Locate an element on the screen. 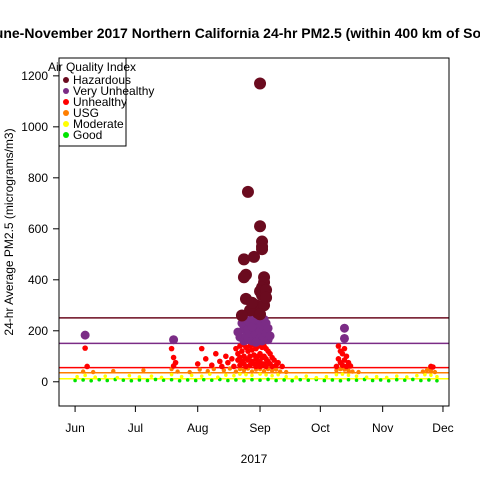 The image size is (480, 480). y-tick-label-1000: 1000 is located at coordinates (34, 127).